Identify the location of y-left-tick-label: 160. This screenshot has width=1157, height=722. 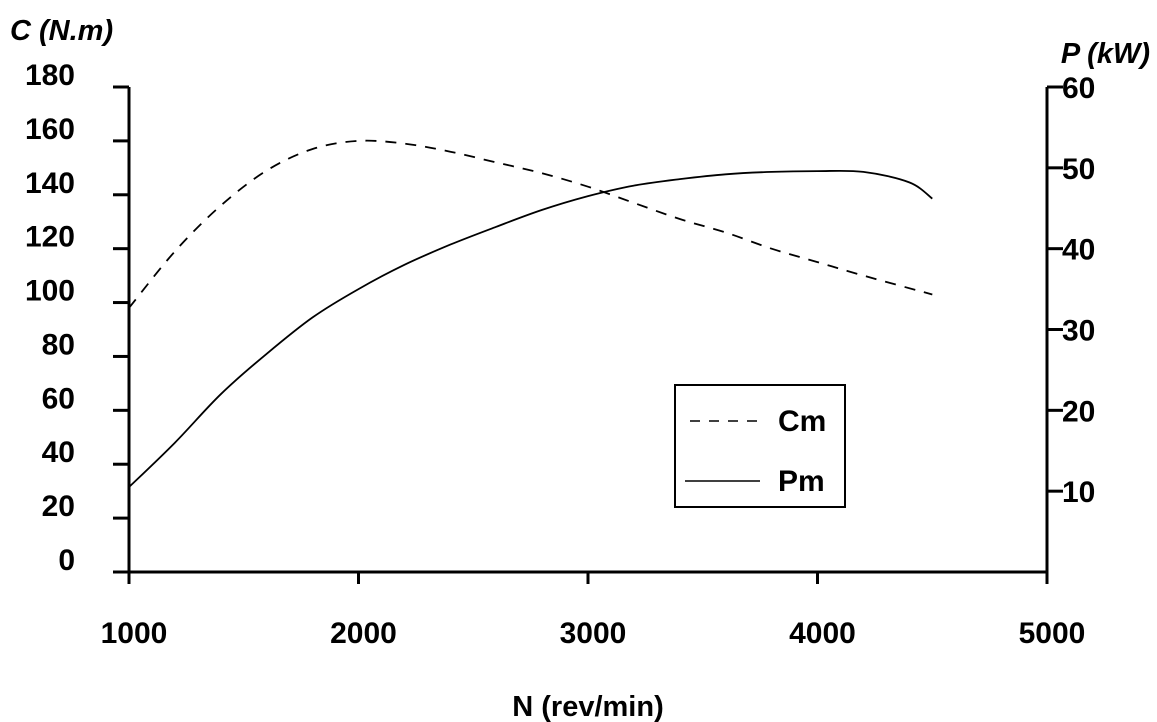
(50, 129).